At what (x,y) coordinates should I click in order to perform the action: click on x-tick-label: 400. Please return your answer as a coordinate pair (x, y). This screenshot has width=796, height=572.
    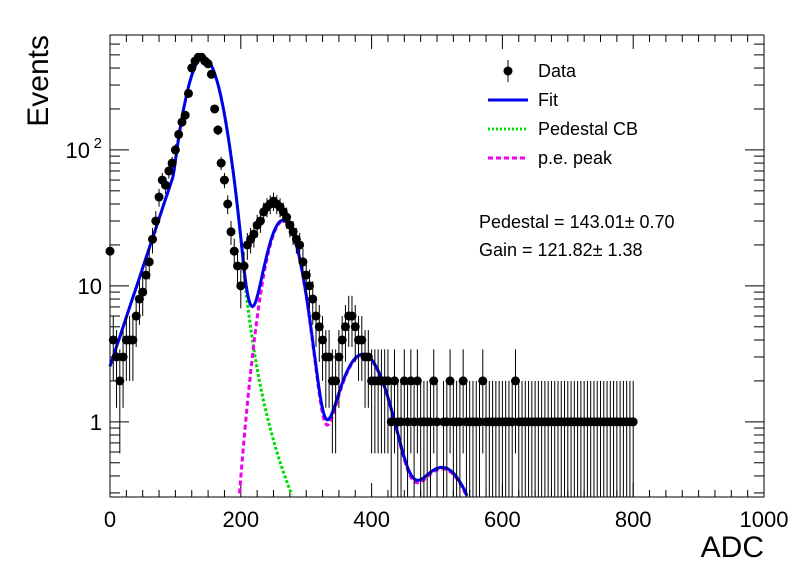
    Looking at the image, I should click on (371, 519).